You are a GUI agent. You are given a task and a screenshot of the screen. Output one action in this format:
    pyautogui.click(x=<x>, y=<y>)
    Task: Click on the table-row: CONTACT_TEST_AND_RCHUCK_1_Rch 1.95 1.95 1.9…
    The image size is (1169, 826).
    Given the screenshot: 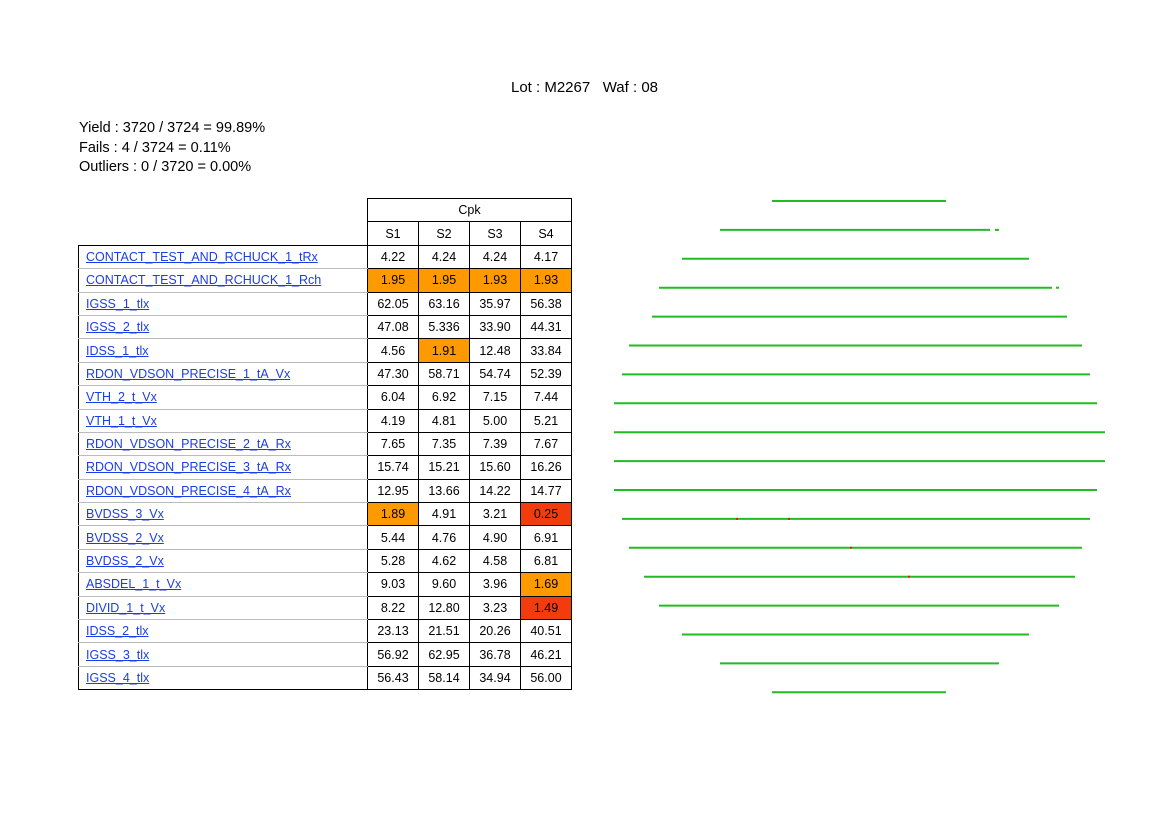 What is the action you would take?
    pyautogui.click(x=325, y=280)
    